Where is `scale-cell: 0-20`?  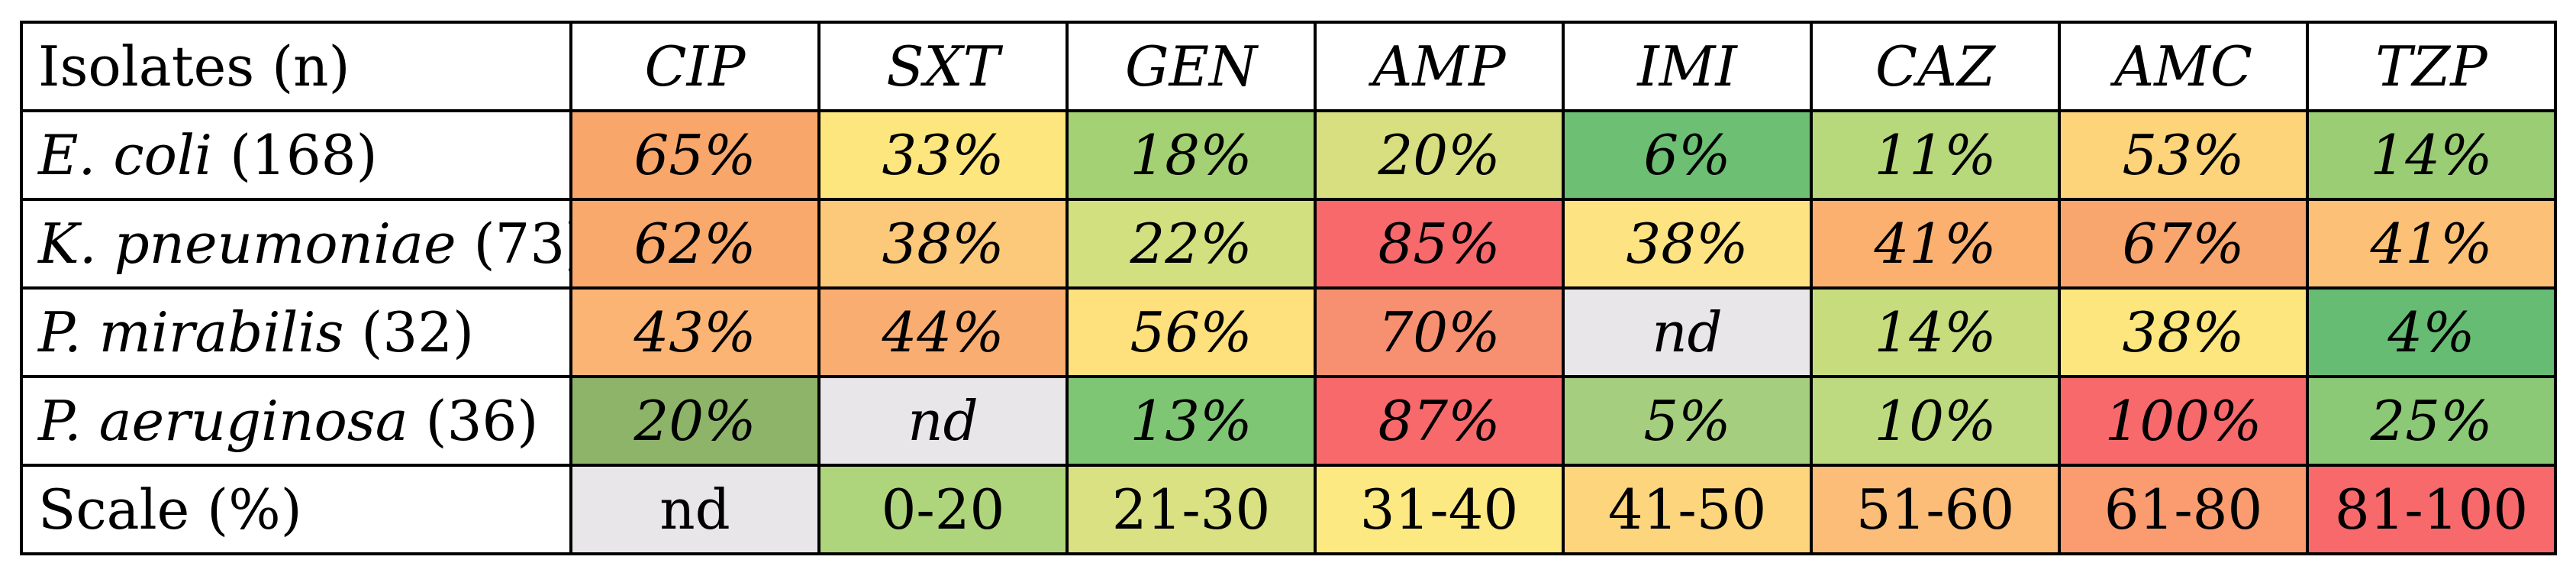 scale-cell: 0-20 is located at coordinates (943, 510).